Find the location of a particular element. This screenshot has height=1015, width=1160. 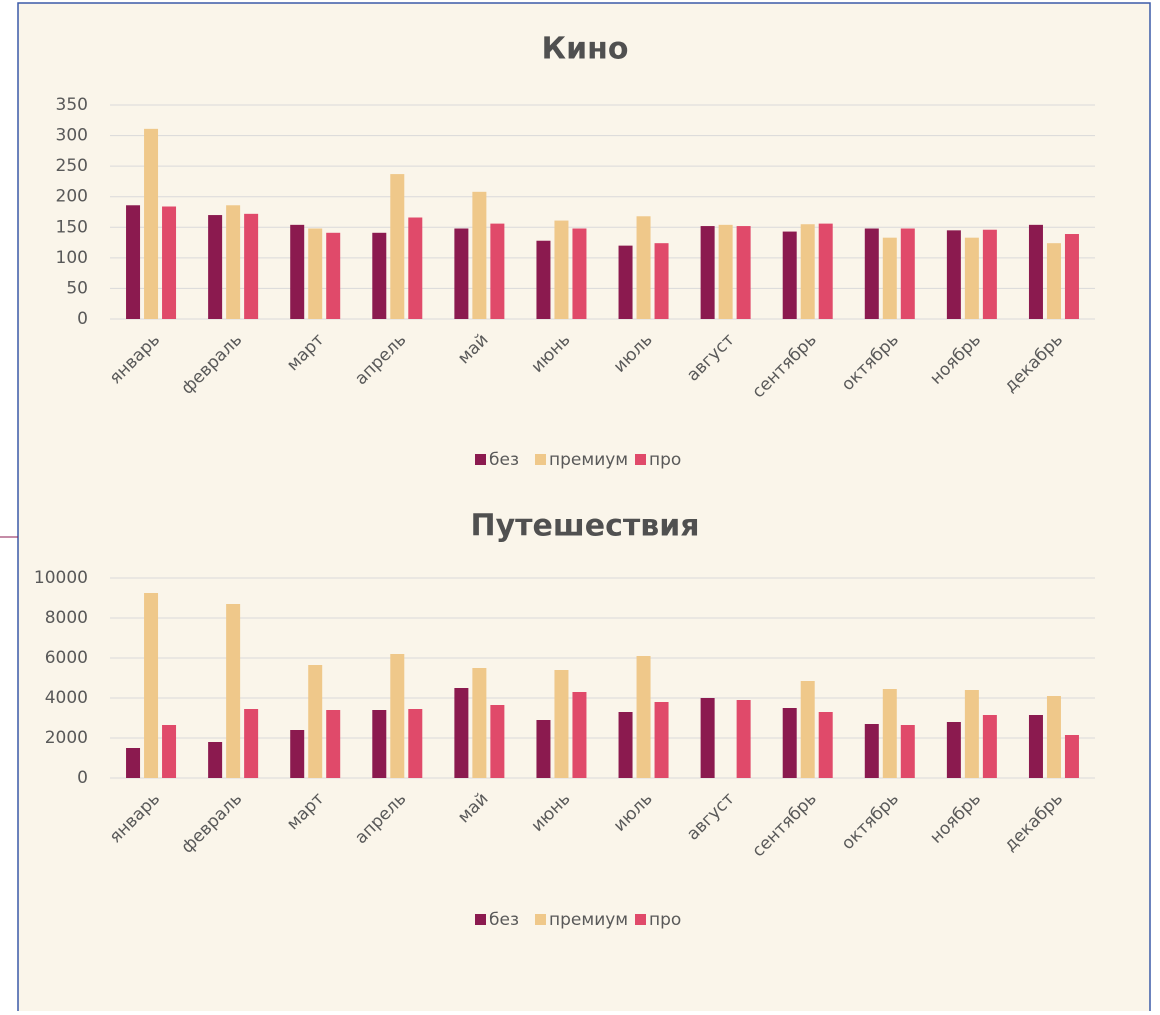

y-tick-label: 200 is located at coordinates (72, 197).